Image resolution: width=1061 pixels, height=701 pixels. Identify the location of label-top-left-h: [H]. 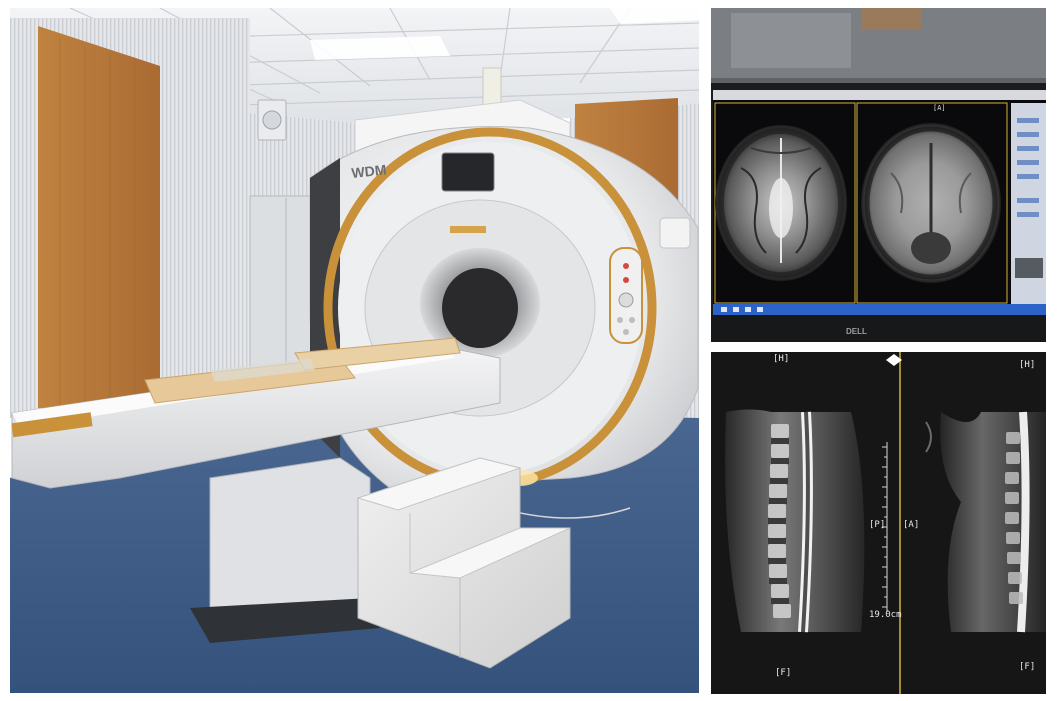
(781, 359).